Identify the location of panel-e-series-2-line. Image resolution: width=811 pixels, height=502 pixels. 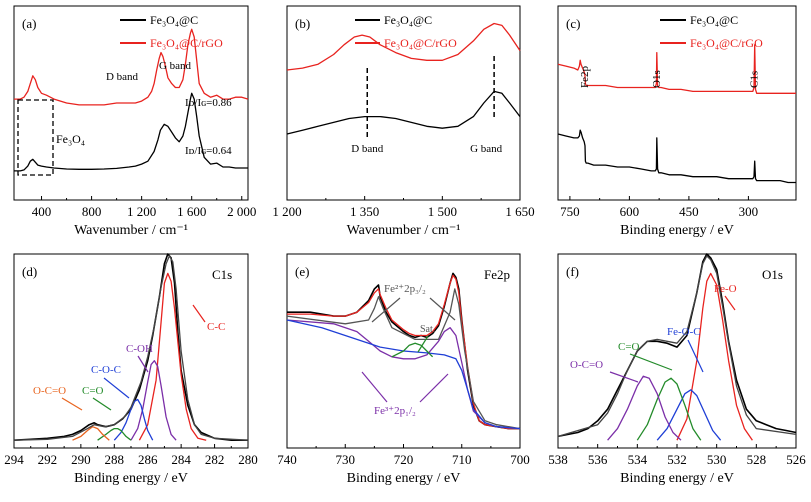
(403, 359).